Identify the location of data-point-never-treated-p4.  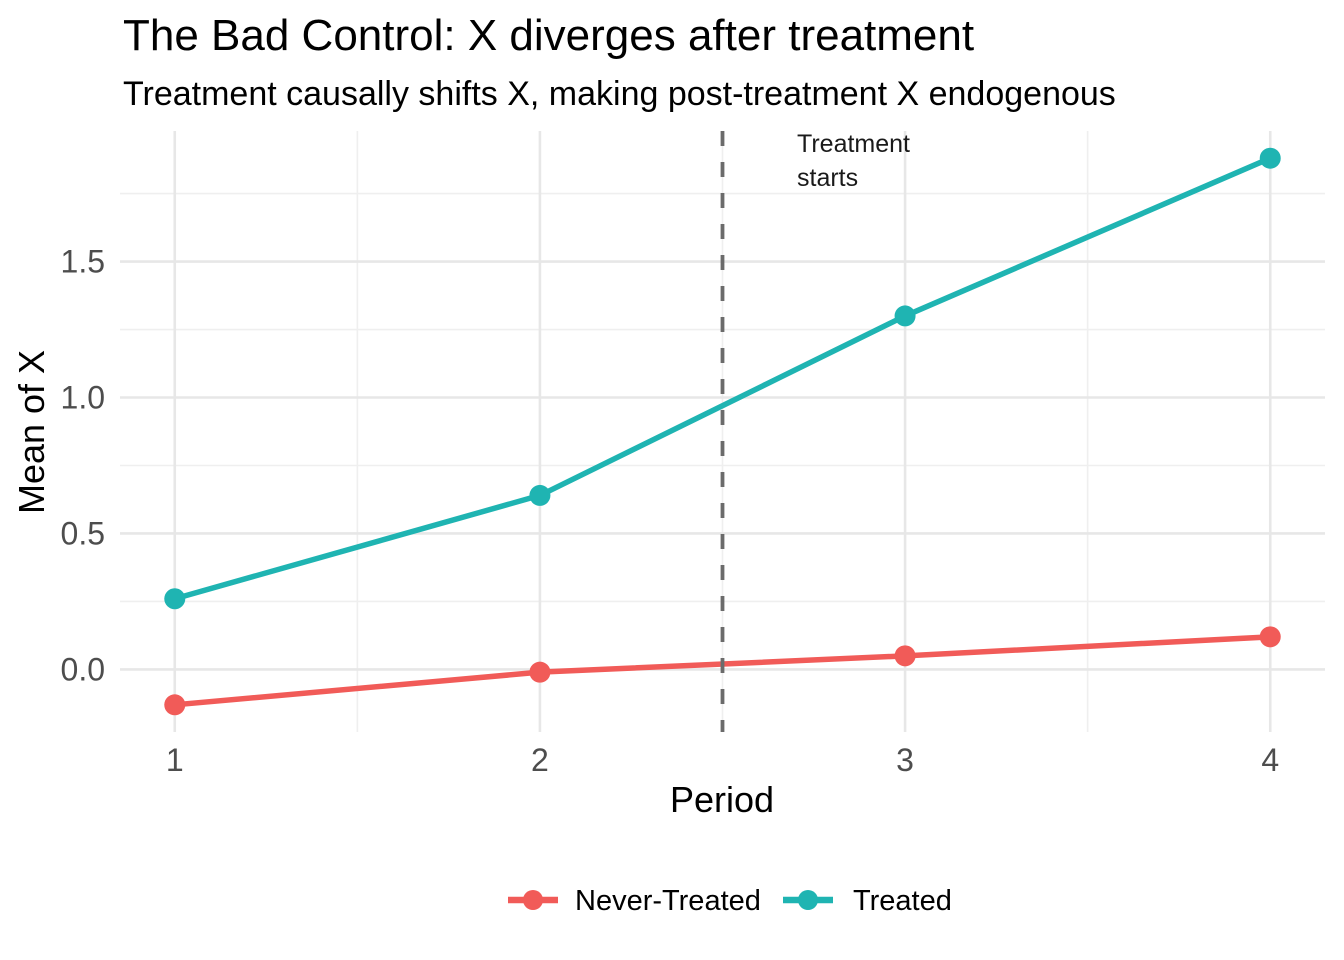
(1270, 637).